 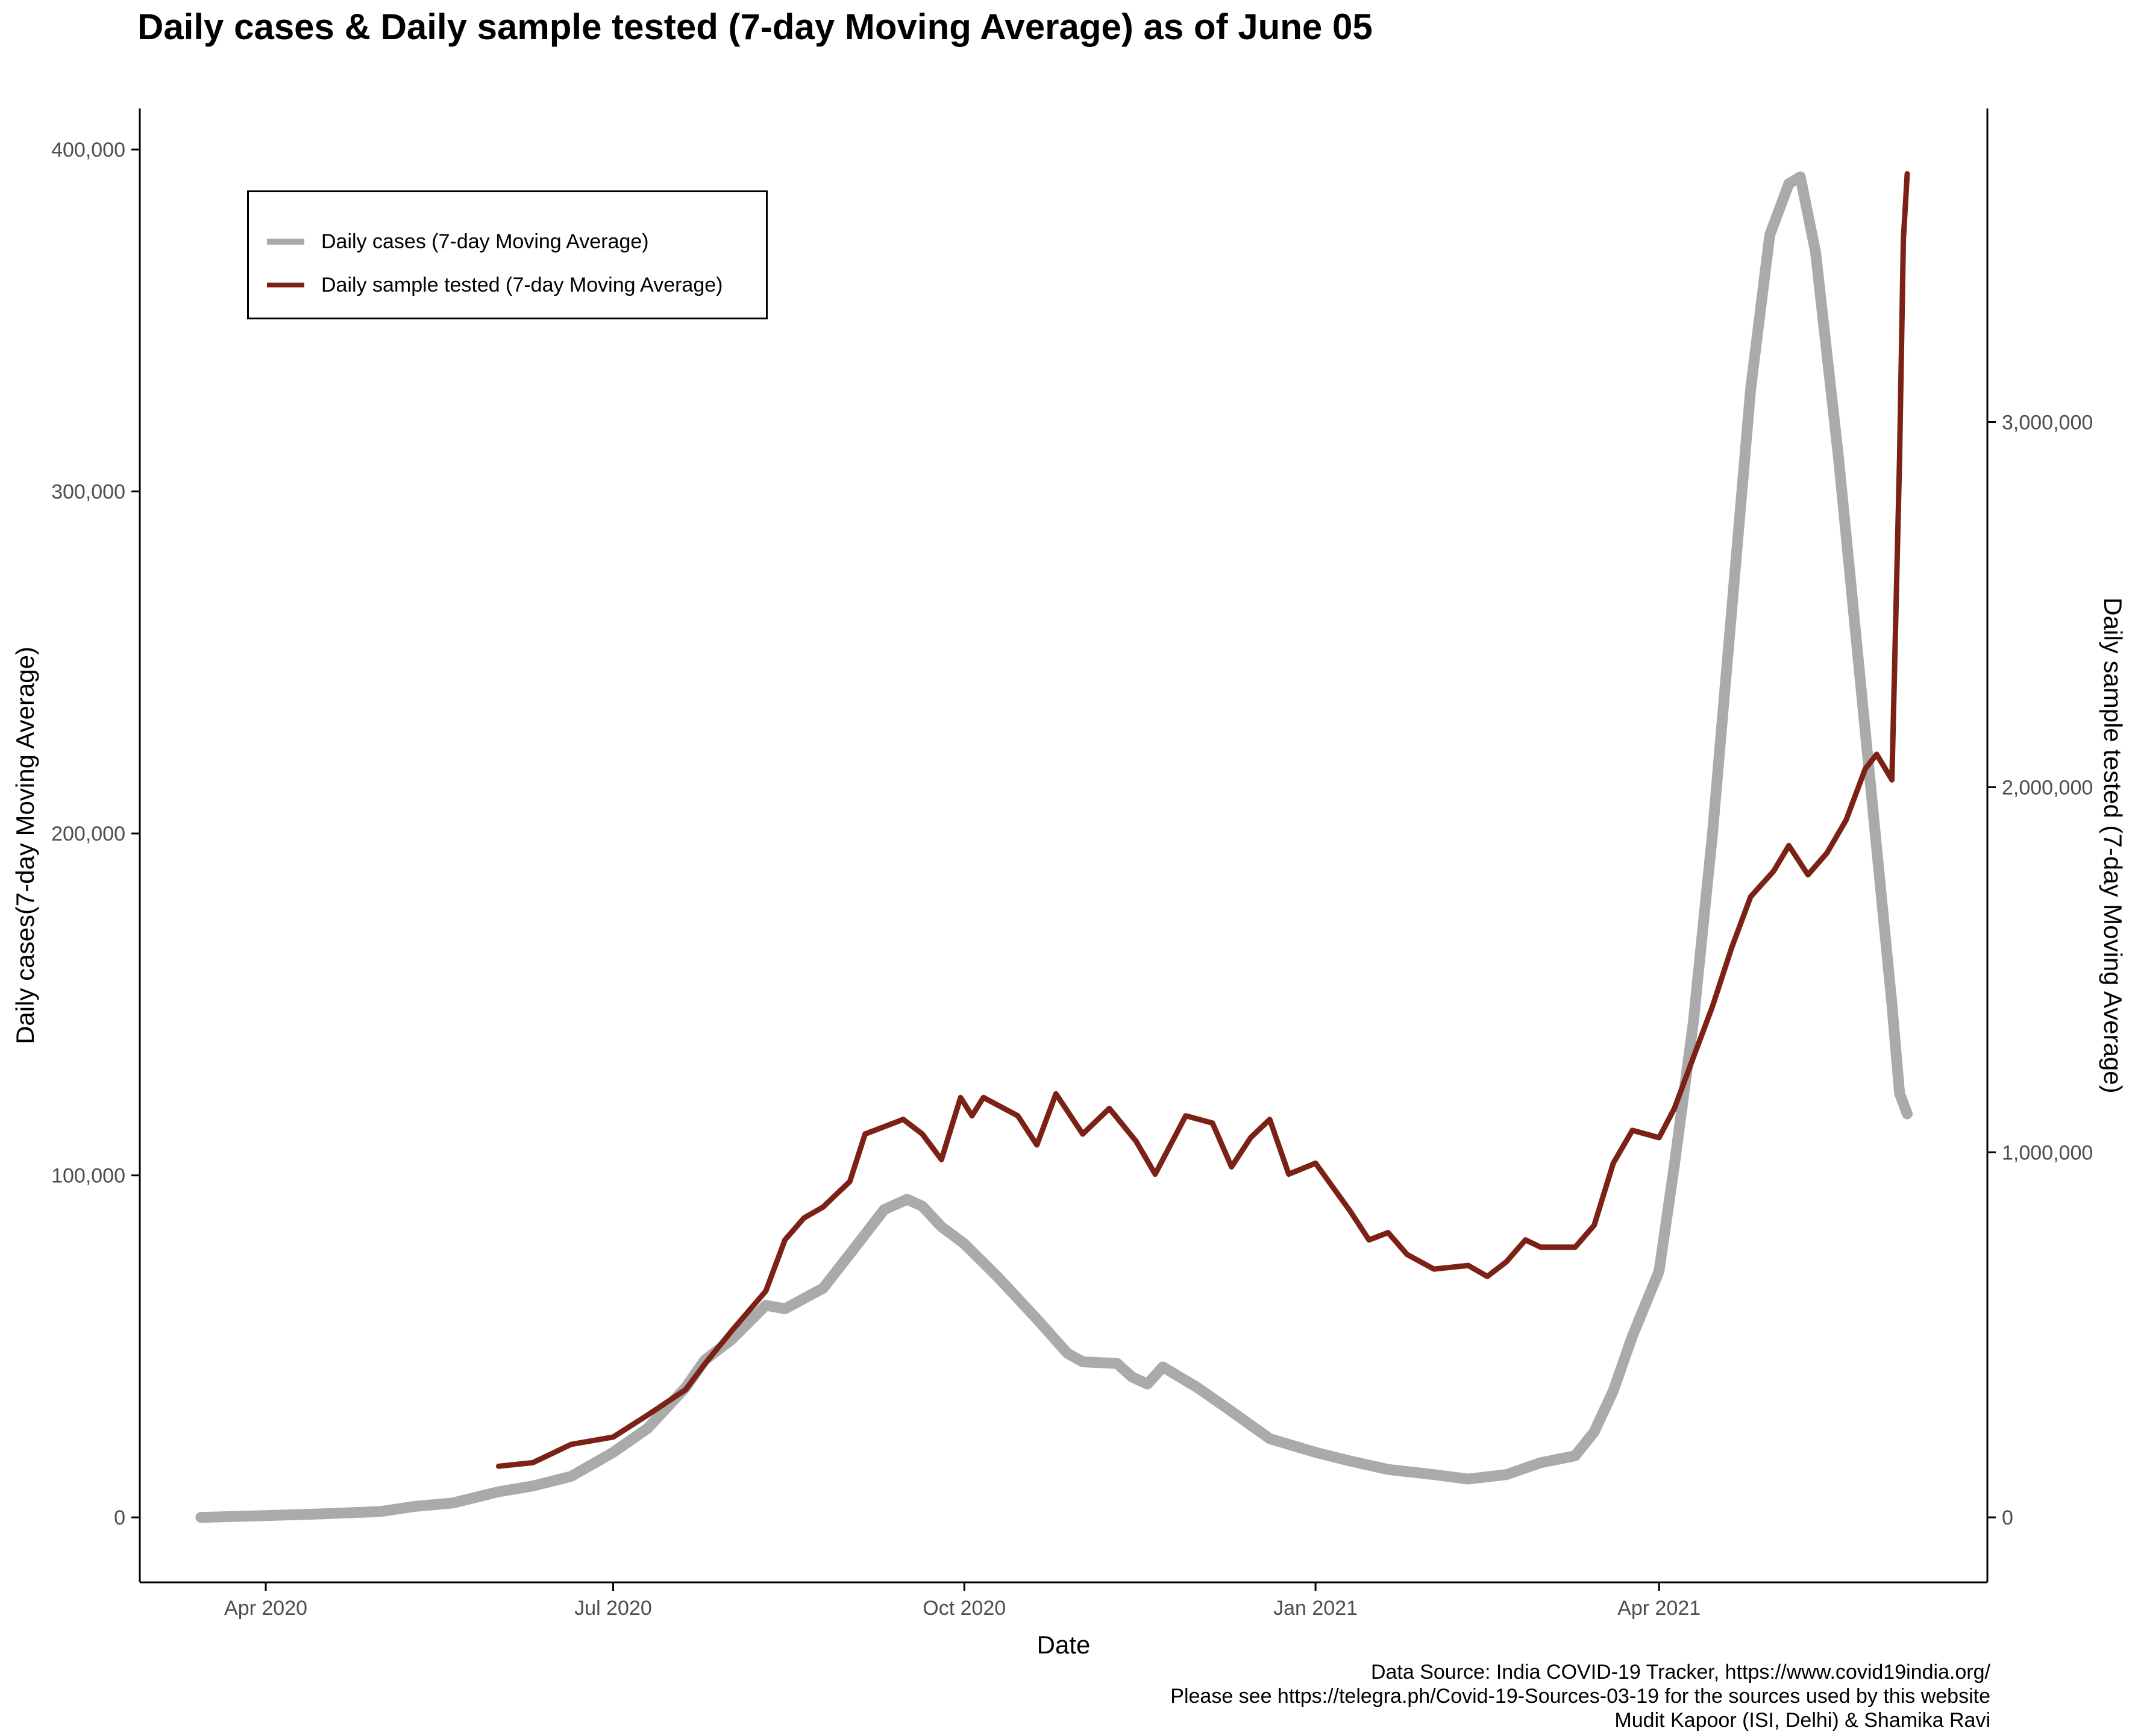 What do you see at coordinates (964, 1608) in the screenshot?
I see `x-tick-label: Oct 2020` at bounding box center [964, 1608].